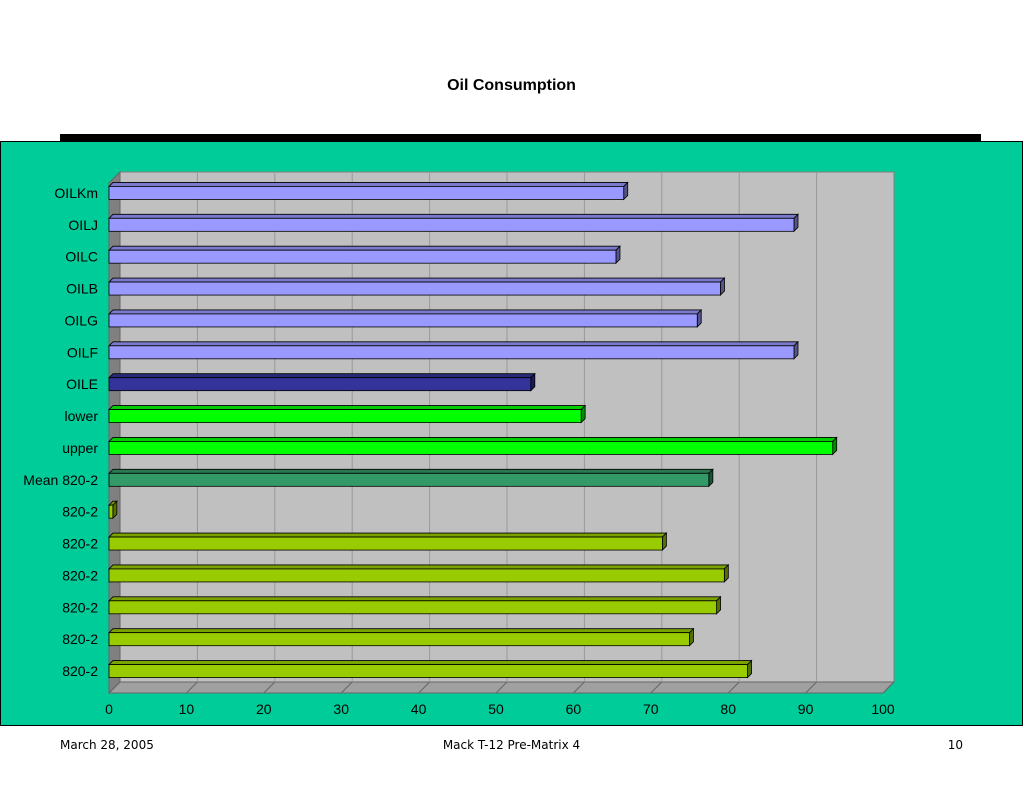 This screenshot has height=804, width=1023. What do you see at coordinates (955, 745) in the screenshot?
I see `footer-page-number: 10` at bounding box center [955, 745].